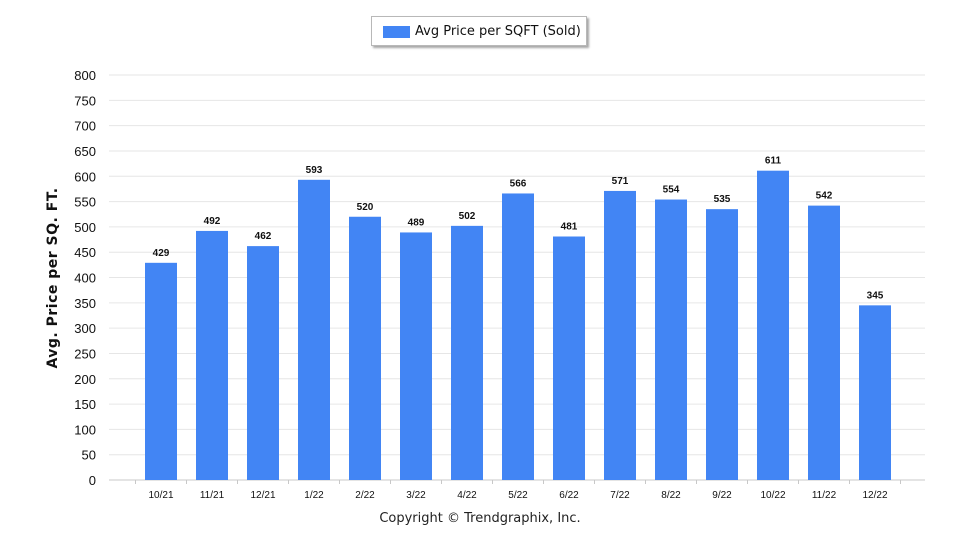 The height and width of the screenshot is (550, 960). Describe the element at coordinates (160, 495) in the screenshot. I see `x-tick-label: 10/21` at that location.